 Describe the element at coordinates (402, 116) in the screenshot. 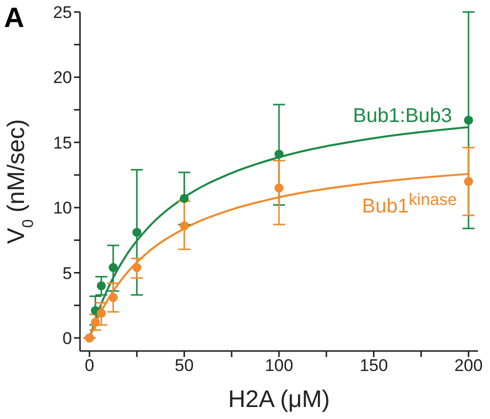

I see `series-label: Bub1:Bub3` at that location.